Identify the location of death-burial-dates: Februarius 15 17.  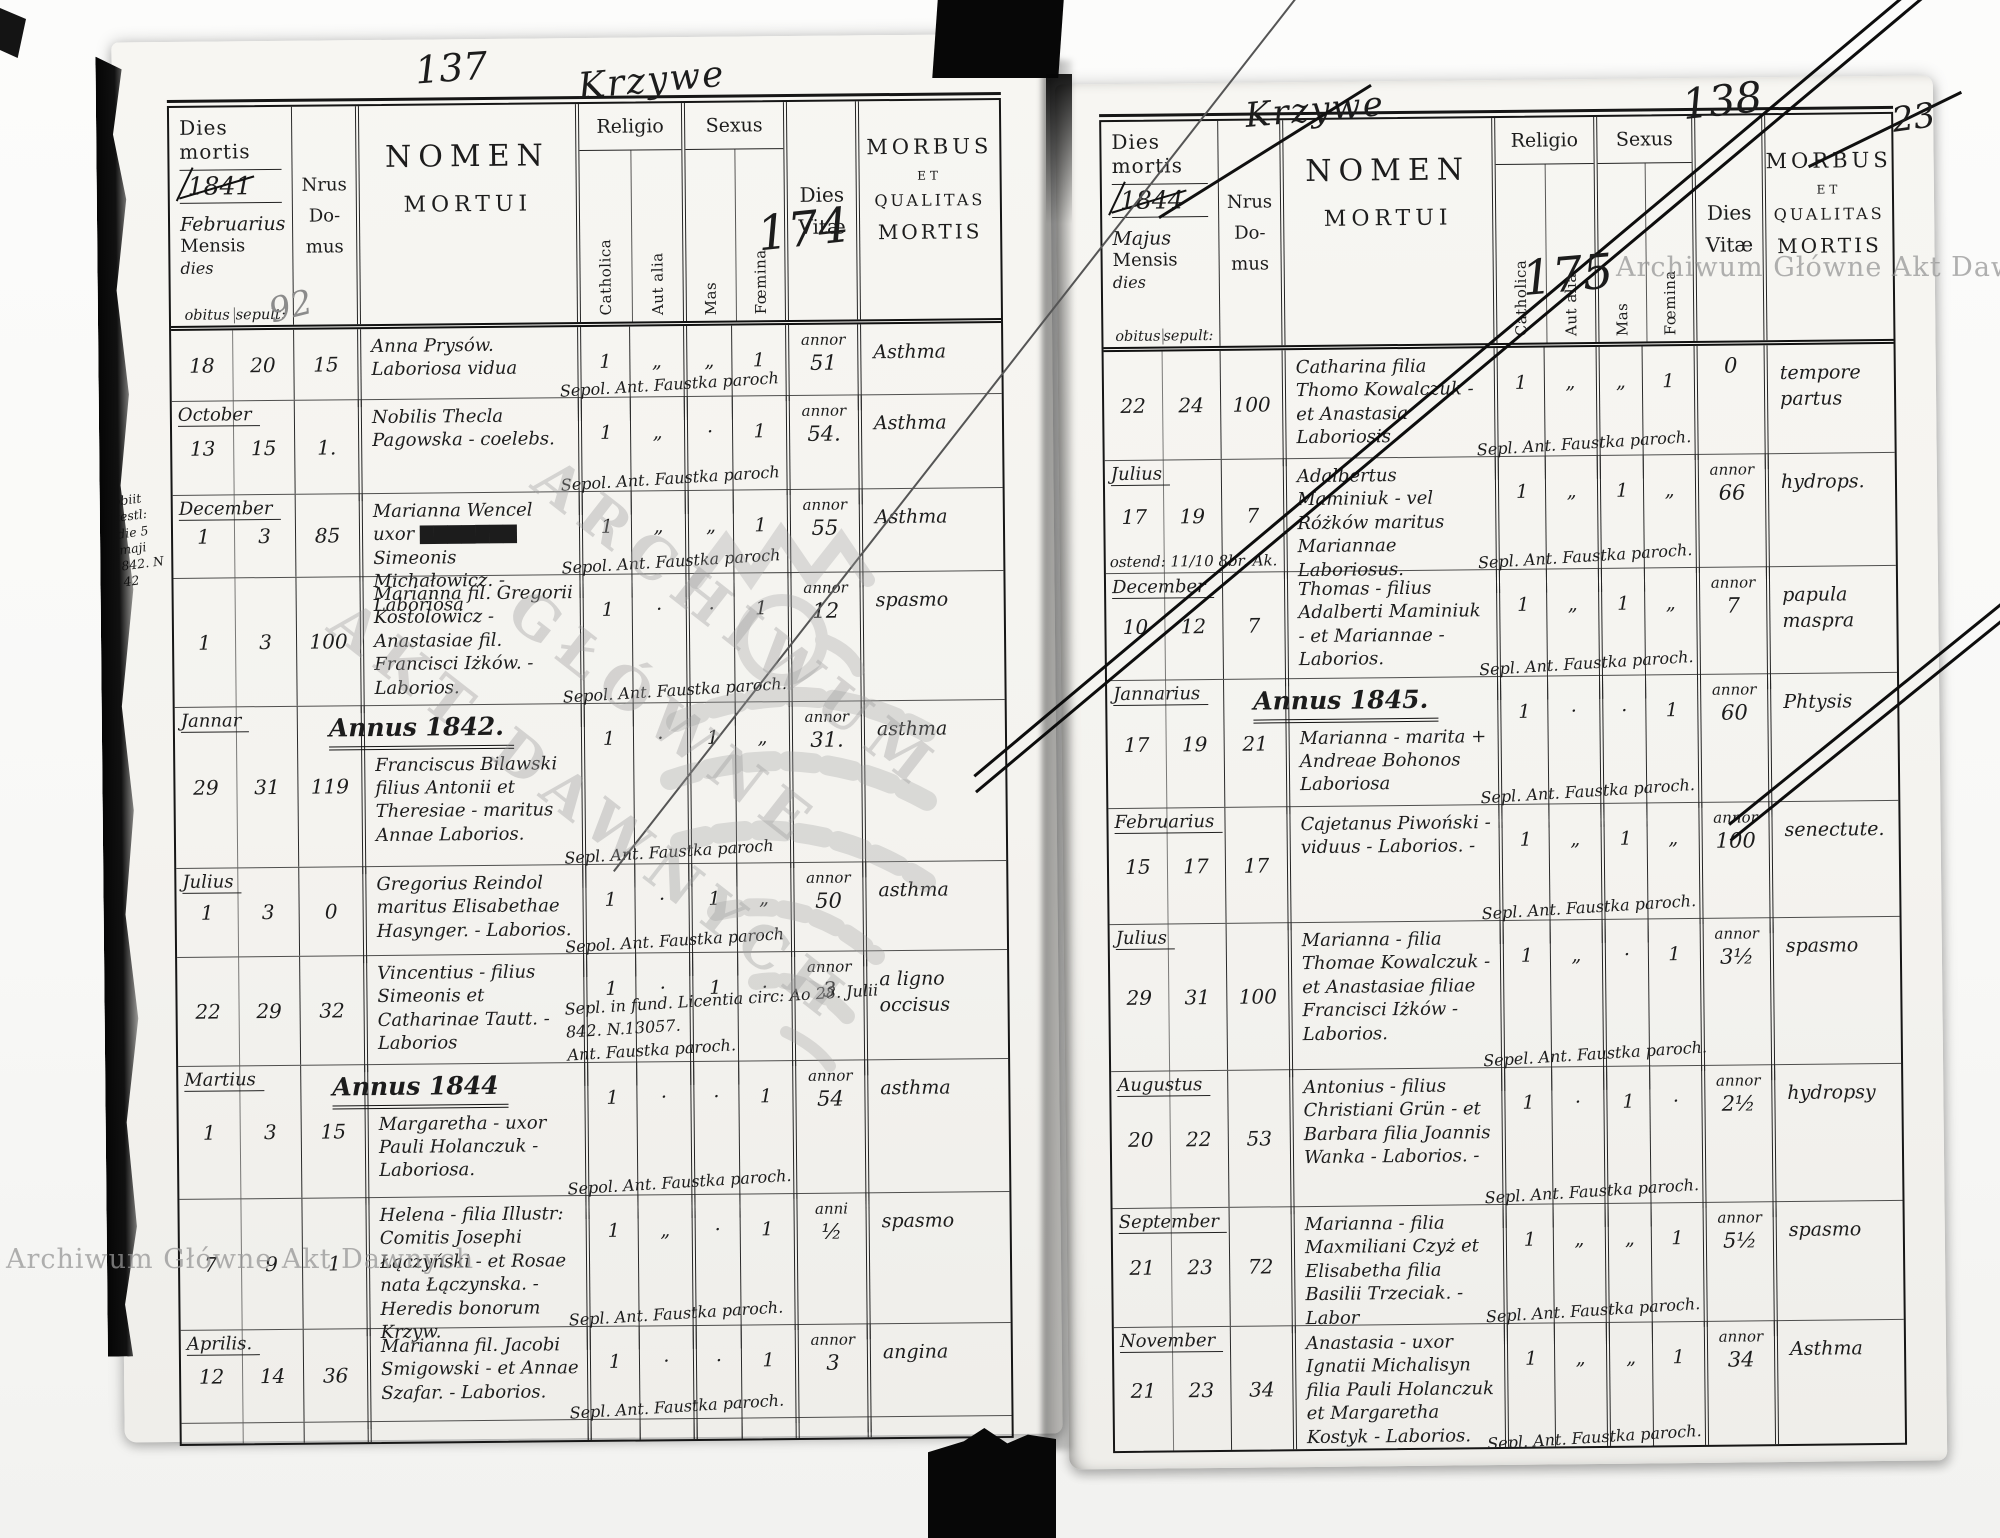
(1166, 866).